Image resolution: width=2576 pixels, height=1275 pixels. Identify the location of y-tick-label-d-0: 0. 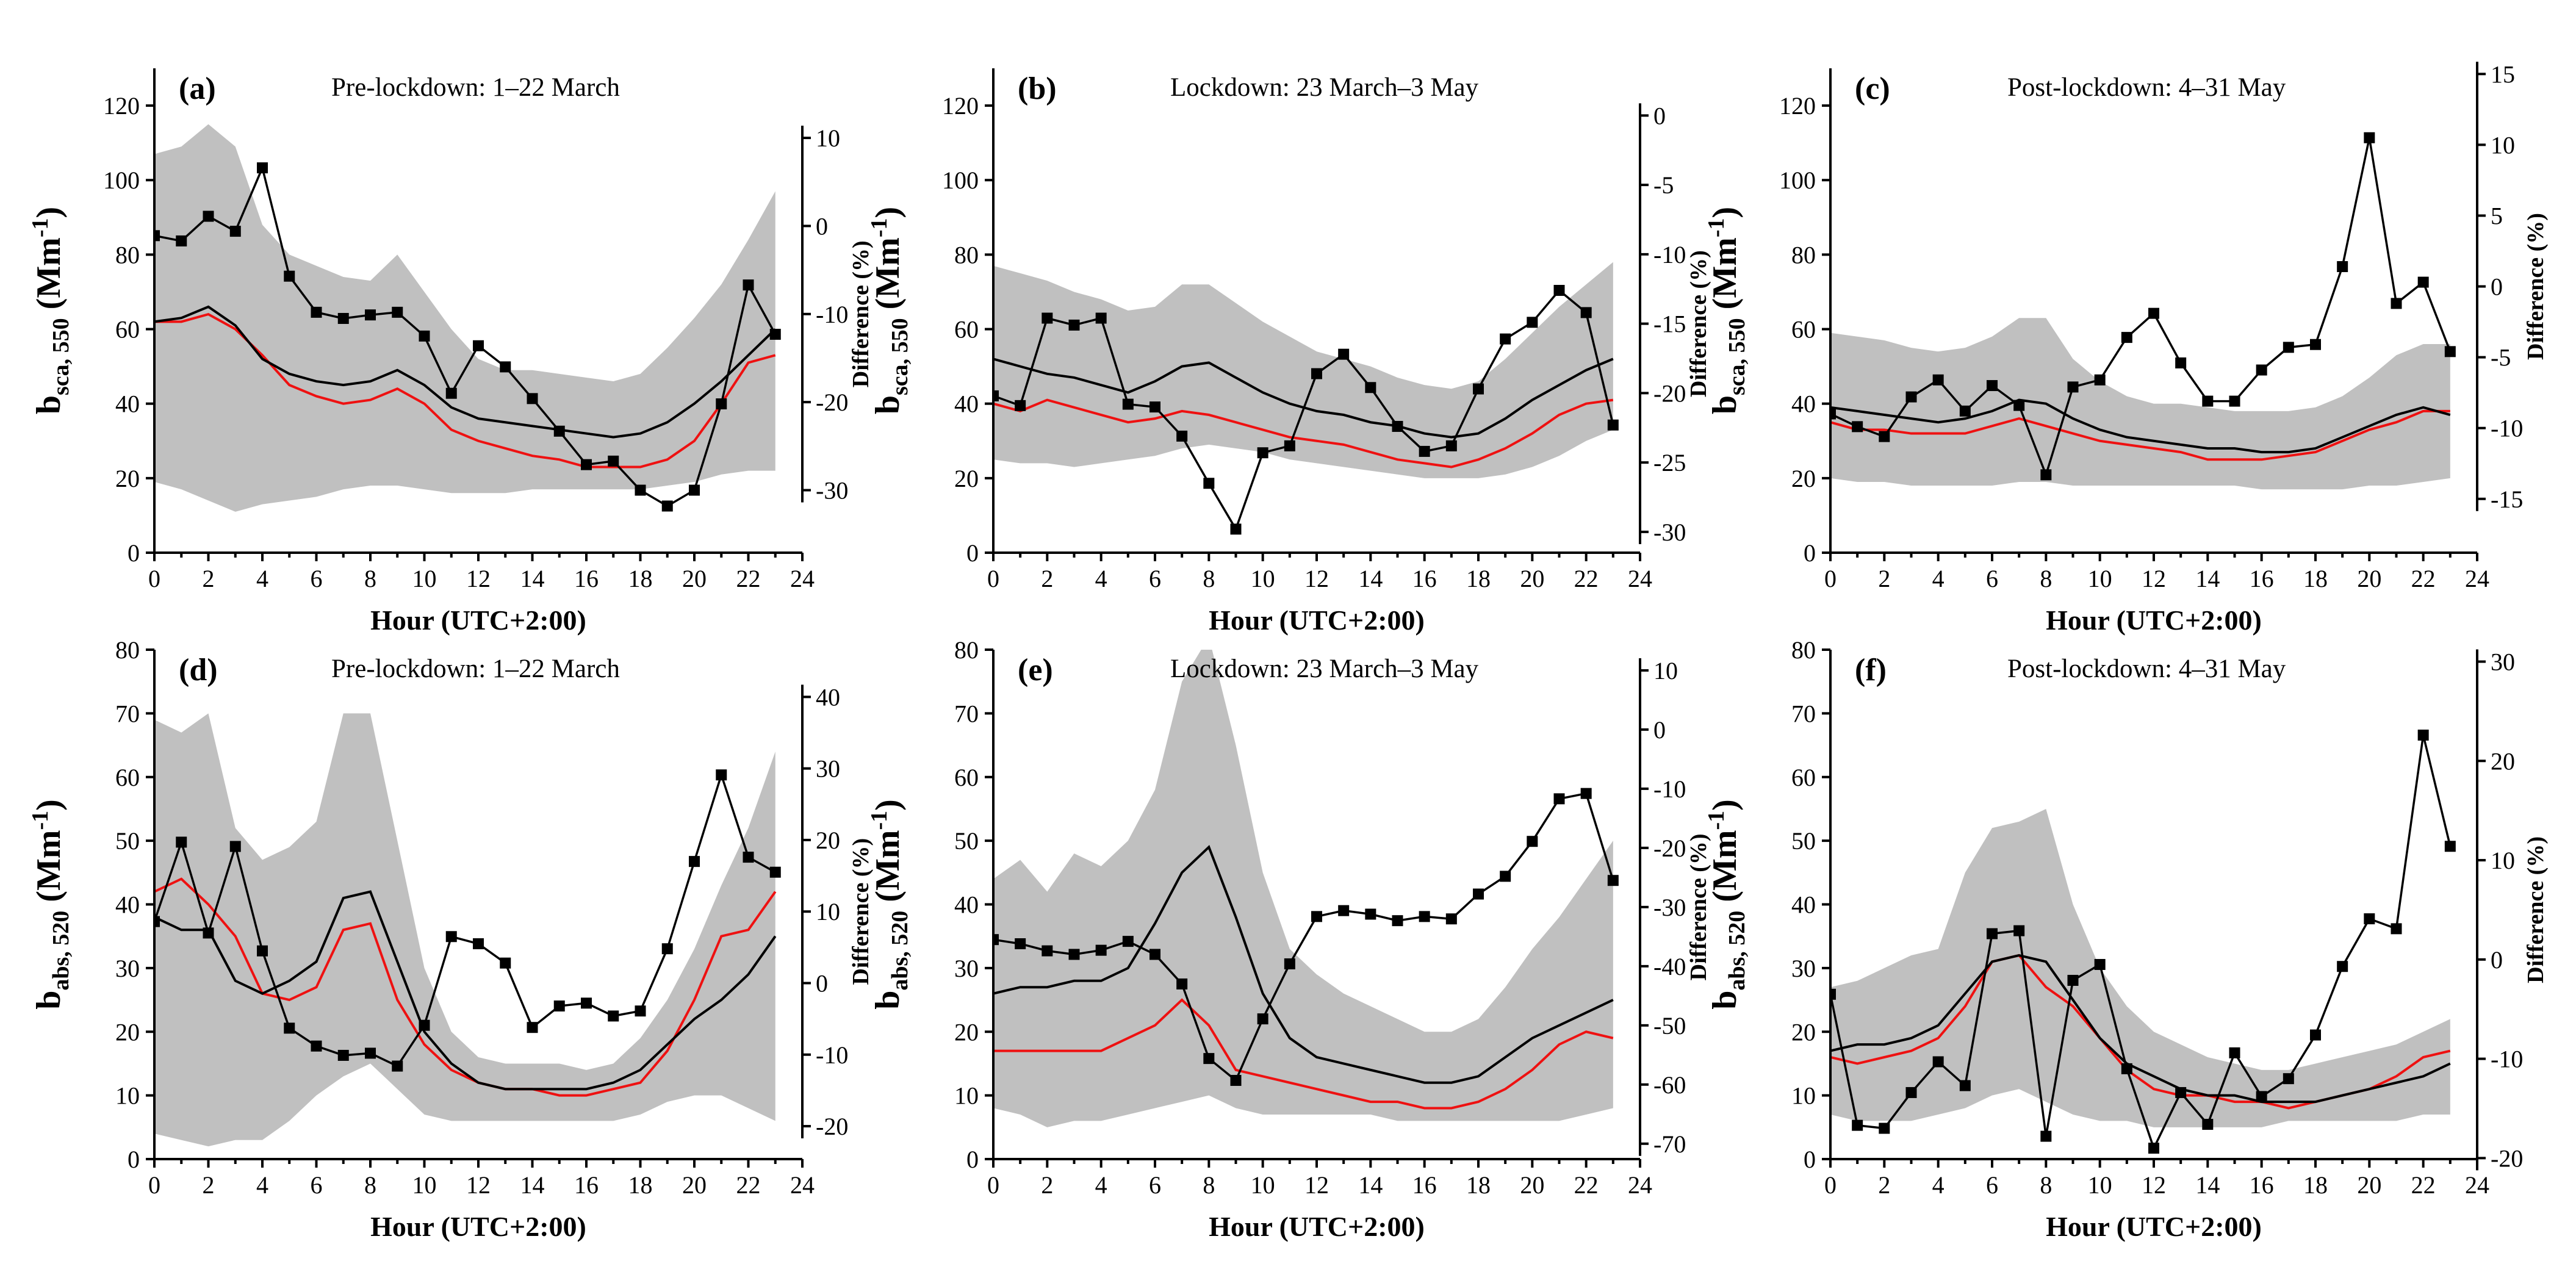
(134, 1159).